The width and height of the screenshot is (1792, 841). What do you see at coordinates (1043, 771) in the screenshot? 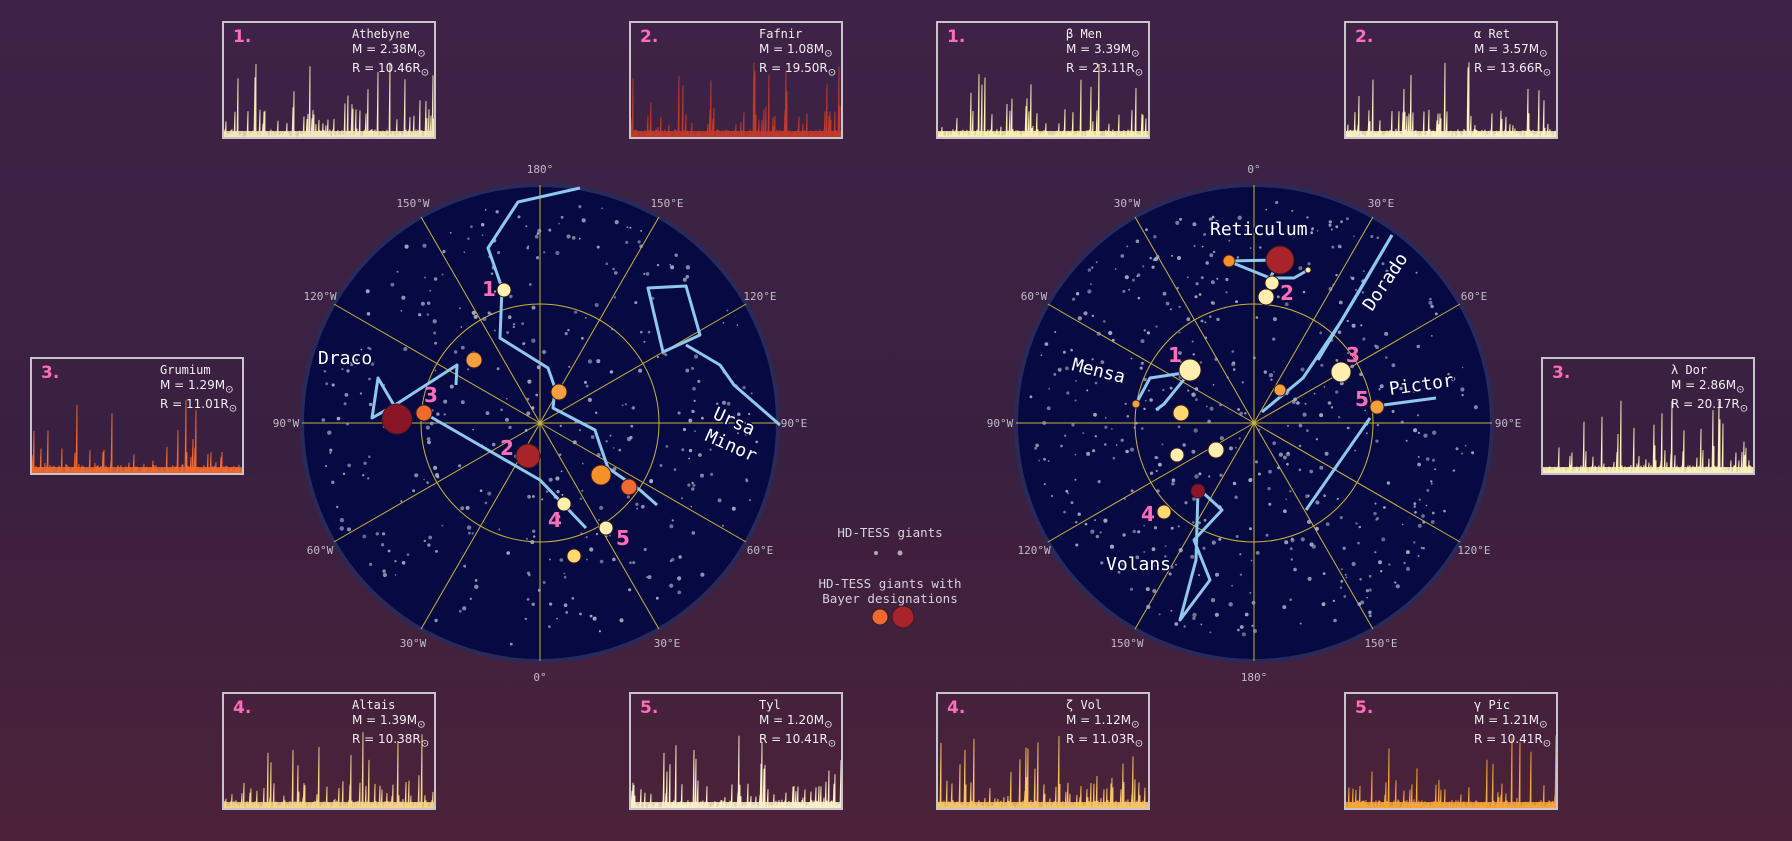
I see `spectrum-plot` at bounding box center [1043, 771].